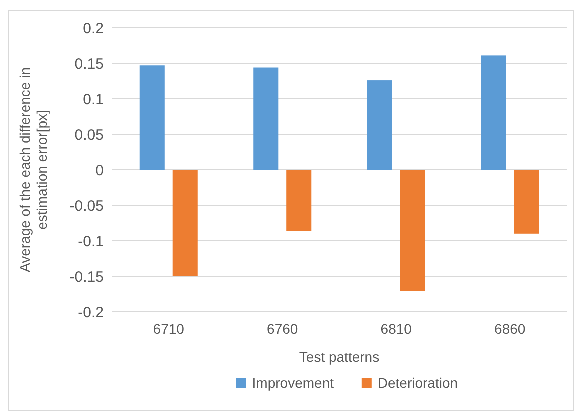 The width and height of the screenshot is (575, 412). What do you see at coordinates (396, 329) in the screenshot?
I see `x-tick-label: 6810` at bounding box center [396, 329].